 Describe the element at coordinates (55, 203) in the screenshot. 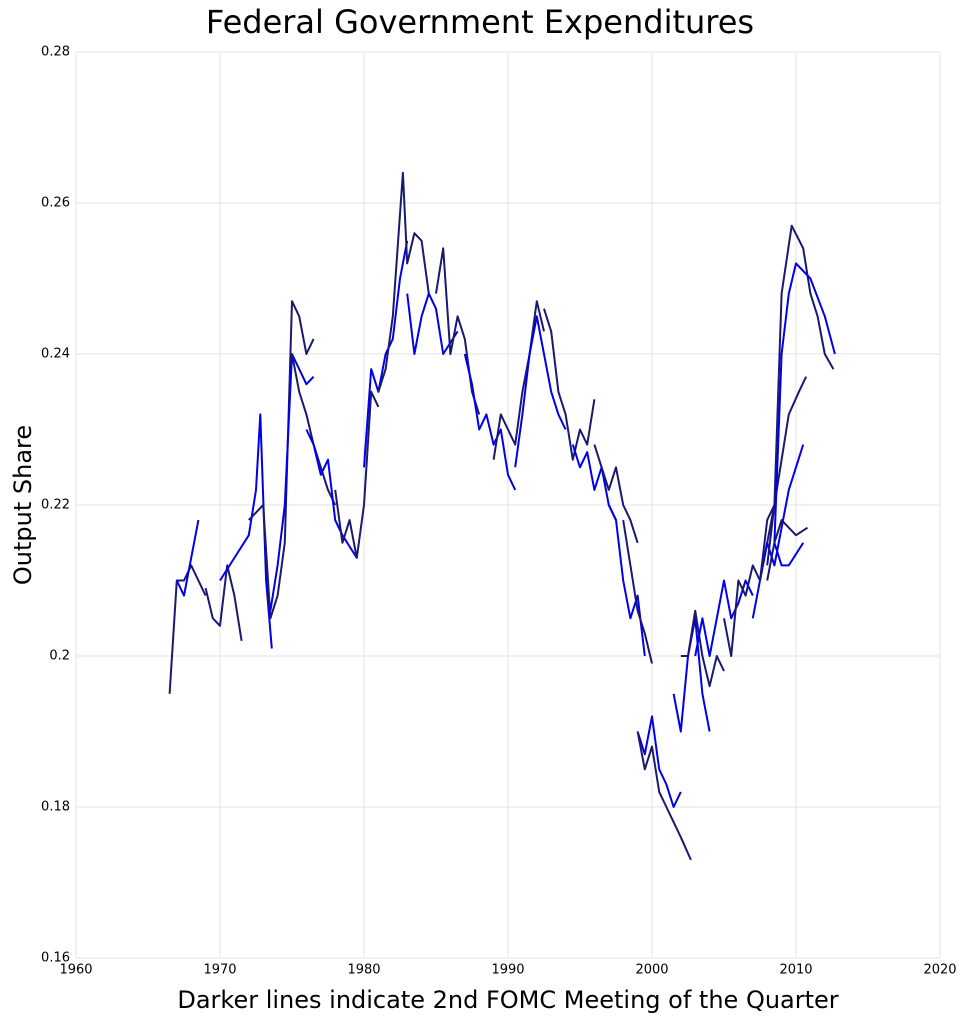

I see `y-tick-label: 0.26` at that location.